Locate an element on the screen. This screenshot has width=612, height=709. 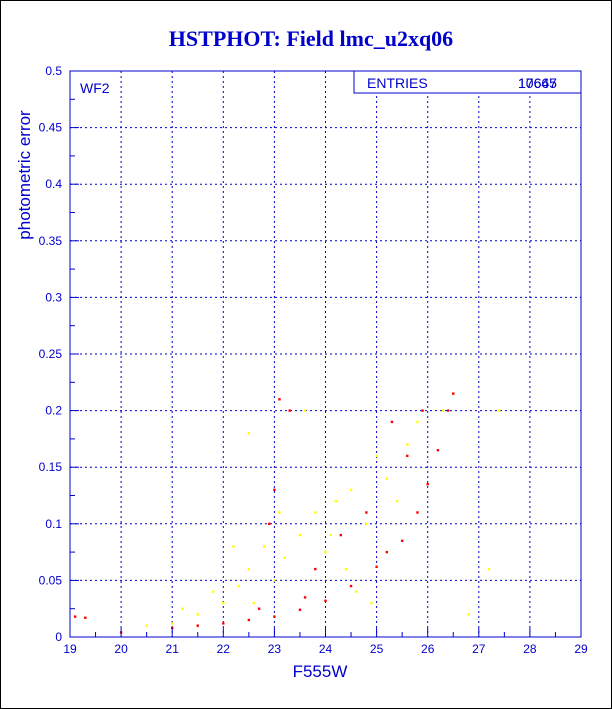
y-tick-label: 0.05 is located at coordinates (51, 580).